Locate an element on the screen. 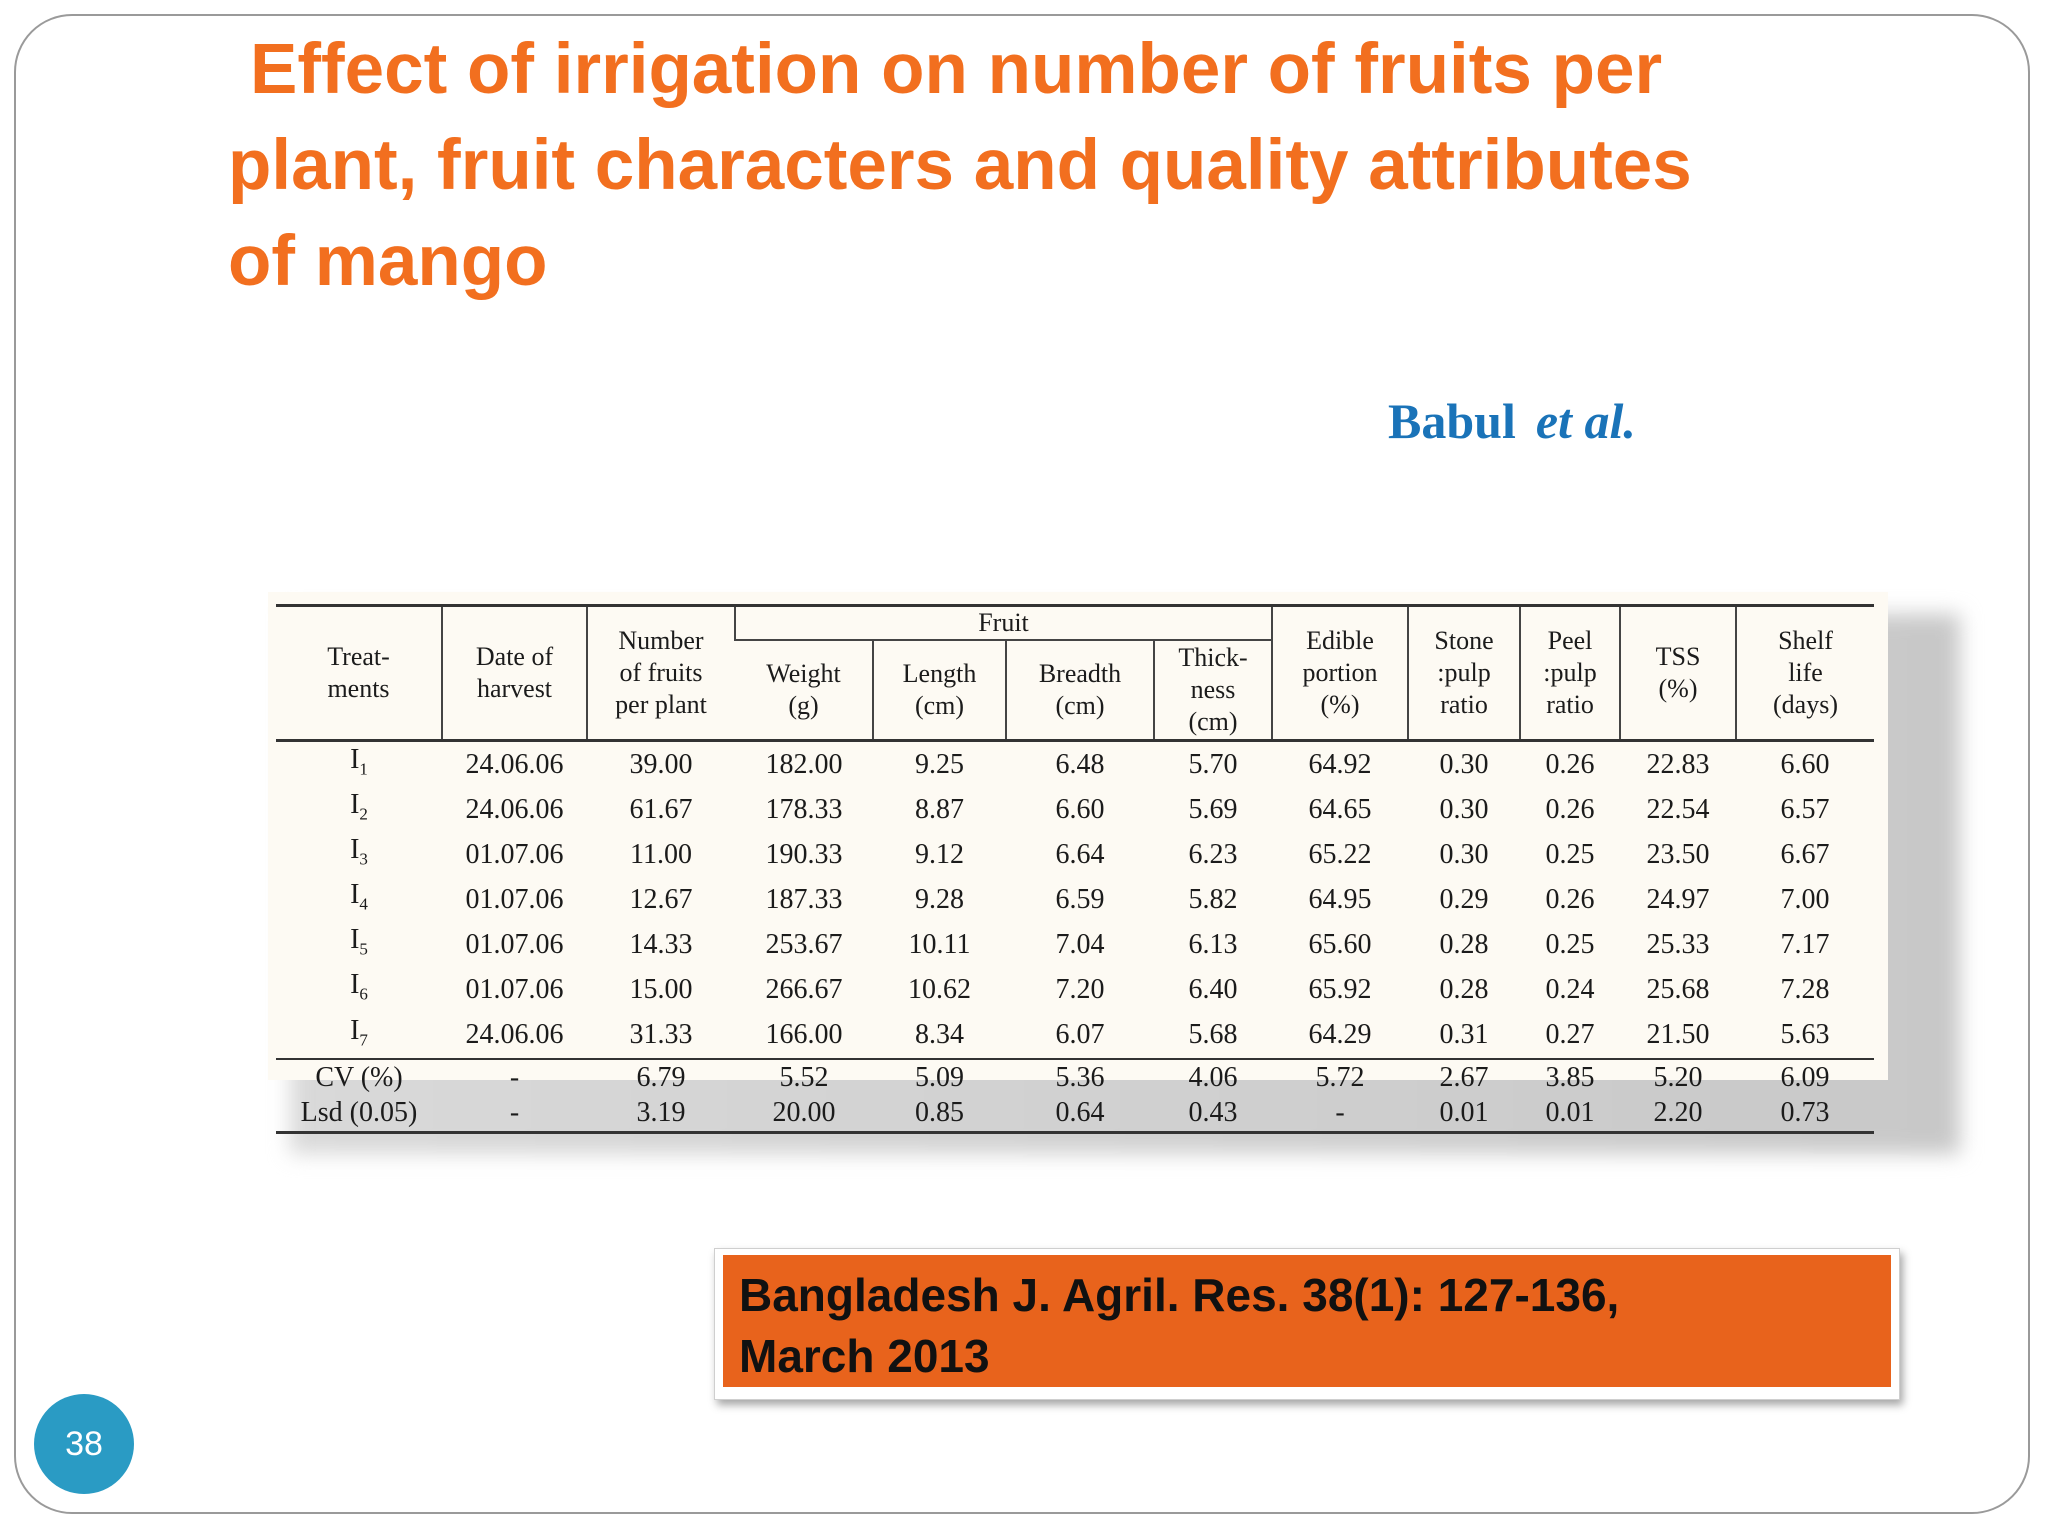 This screenshot has height=1536, width=2048. header-edible: Edible portion (%) is located at coordinates (1340, 673).